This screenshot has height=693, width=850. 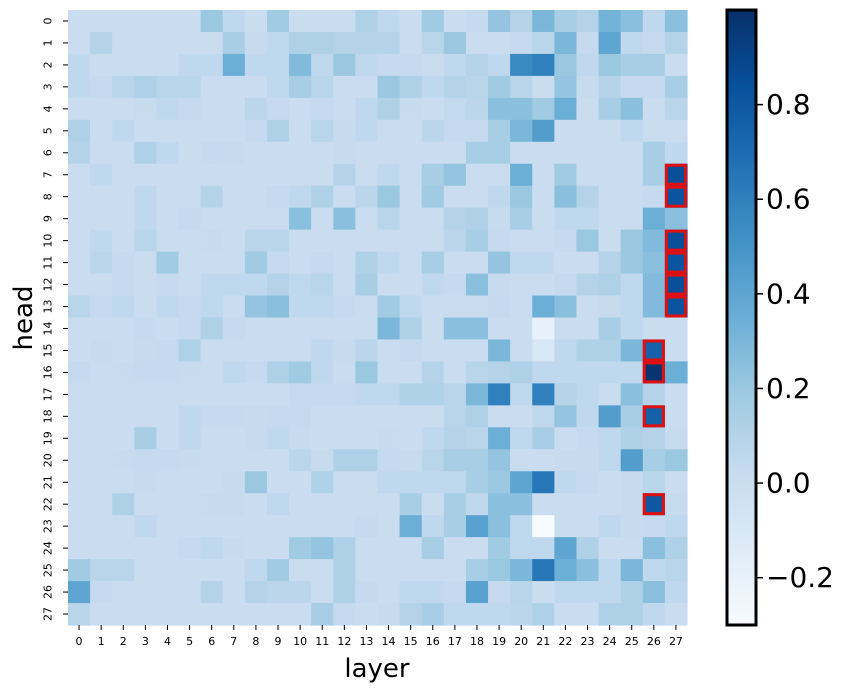 I want to click on heatmap-cell-h14-l12, so click(x=344, y=329).